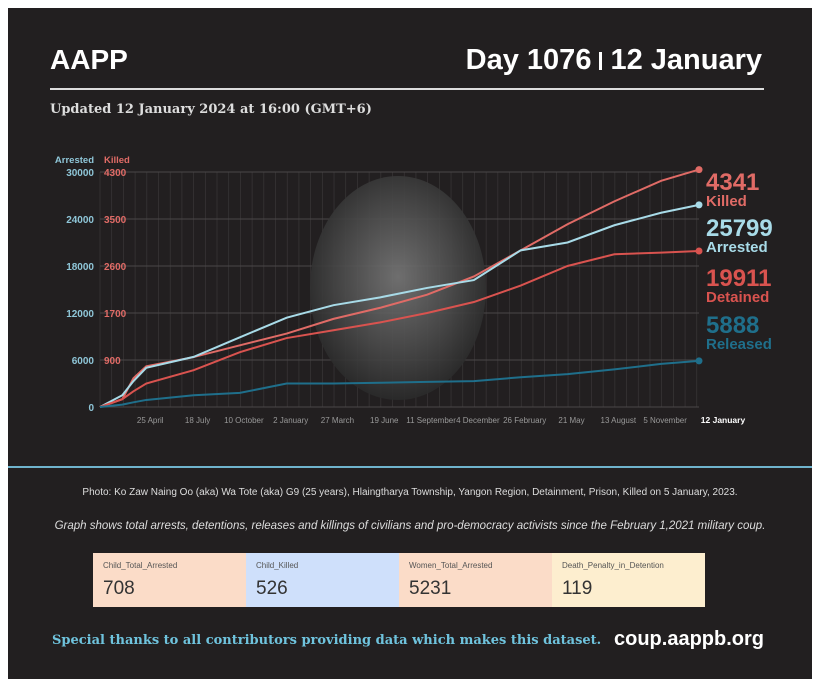 This screenshot has height=687, width=820. What do you see at coordinates (723, 420) in the screenshot?
I see `x-tick-label: 12 January` at bounding box center [723, 420].